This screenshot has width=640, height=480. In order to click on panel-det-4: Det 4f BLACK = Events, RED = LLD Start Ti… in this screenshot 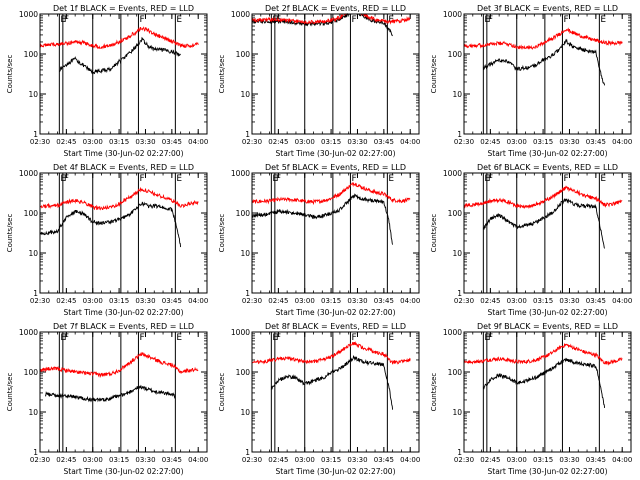, I will do `click(107, 240)`.